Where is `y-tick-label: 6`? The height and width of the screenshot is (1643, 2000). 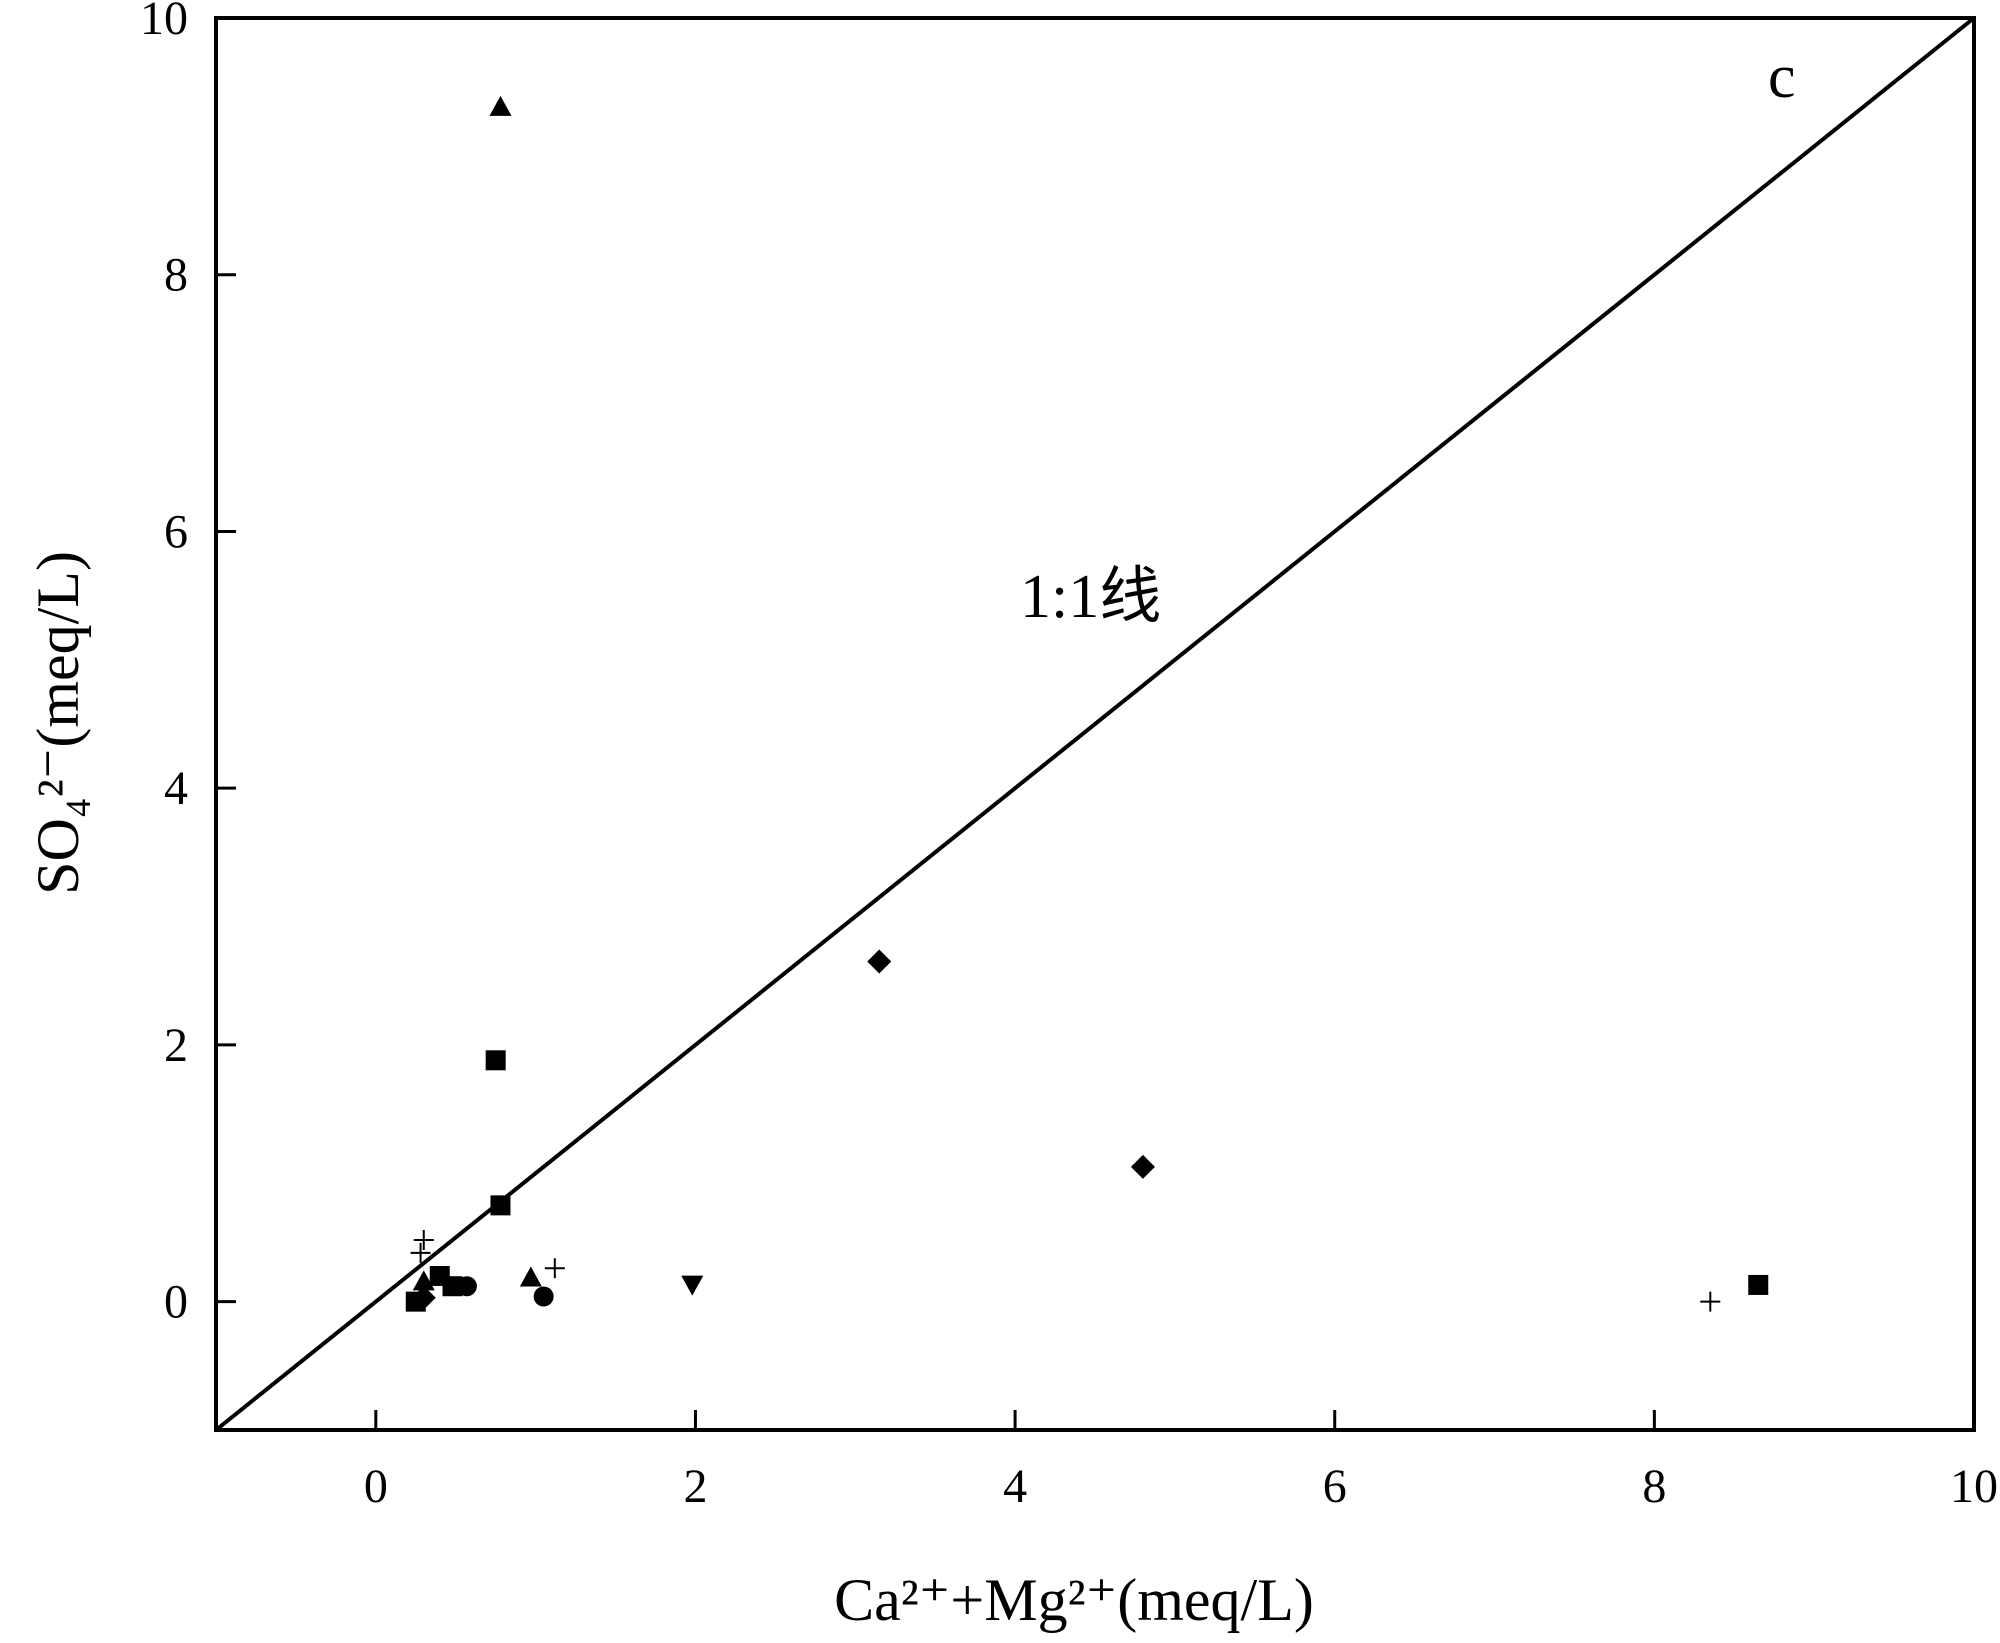
y-tick-label: 6 is located at coordinates (176, 531).